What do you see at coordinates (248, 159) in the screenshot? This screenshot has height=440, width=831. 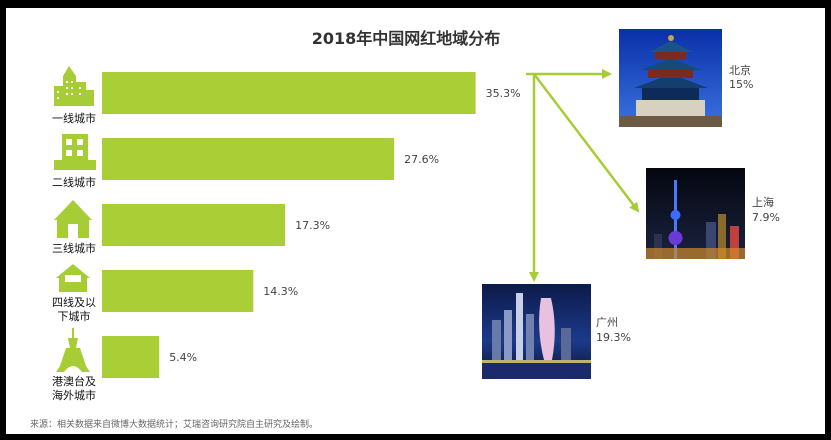 I see `bar-tier2` at bounding box center [248, 159].